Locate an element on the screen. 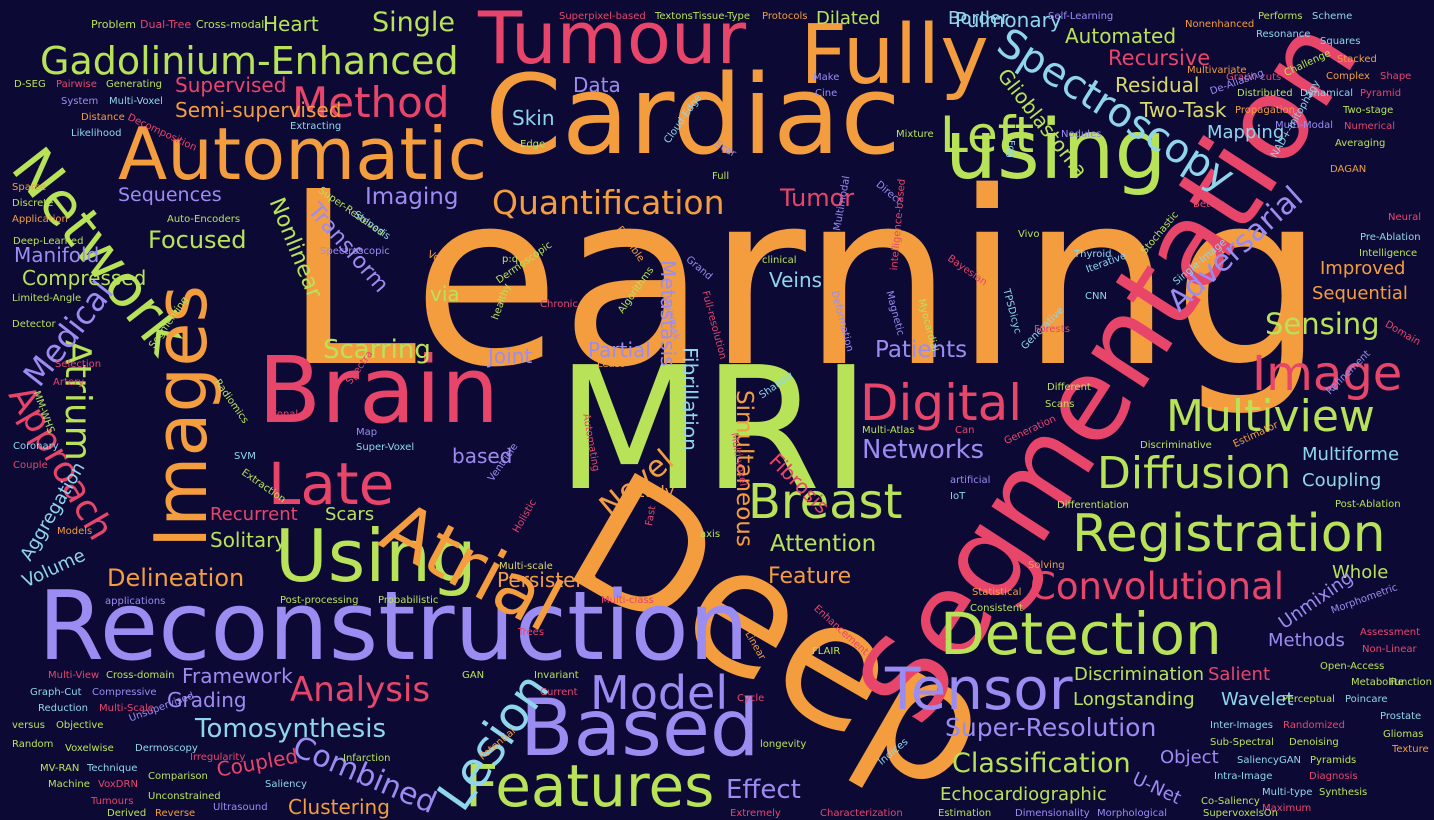 The width and height of the screenshot is (1434, 820). cloud-word: Reduction is located at coordinates (63, 708).